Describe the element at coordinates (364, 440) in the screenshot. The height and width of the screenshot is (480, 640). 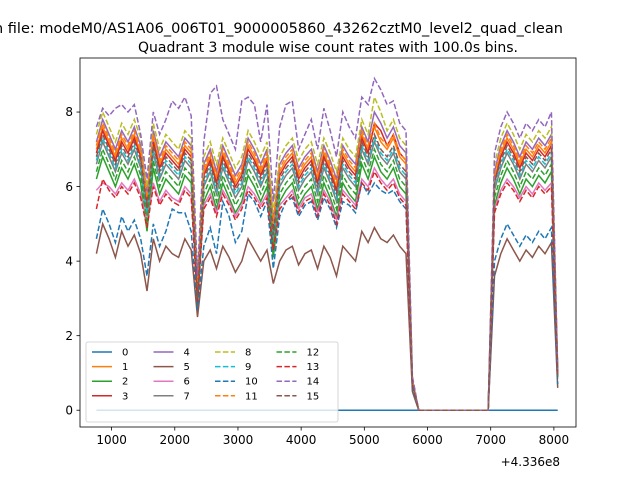
I see `x-tick-label: 5000` at that location.